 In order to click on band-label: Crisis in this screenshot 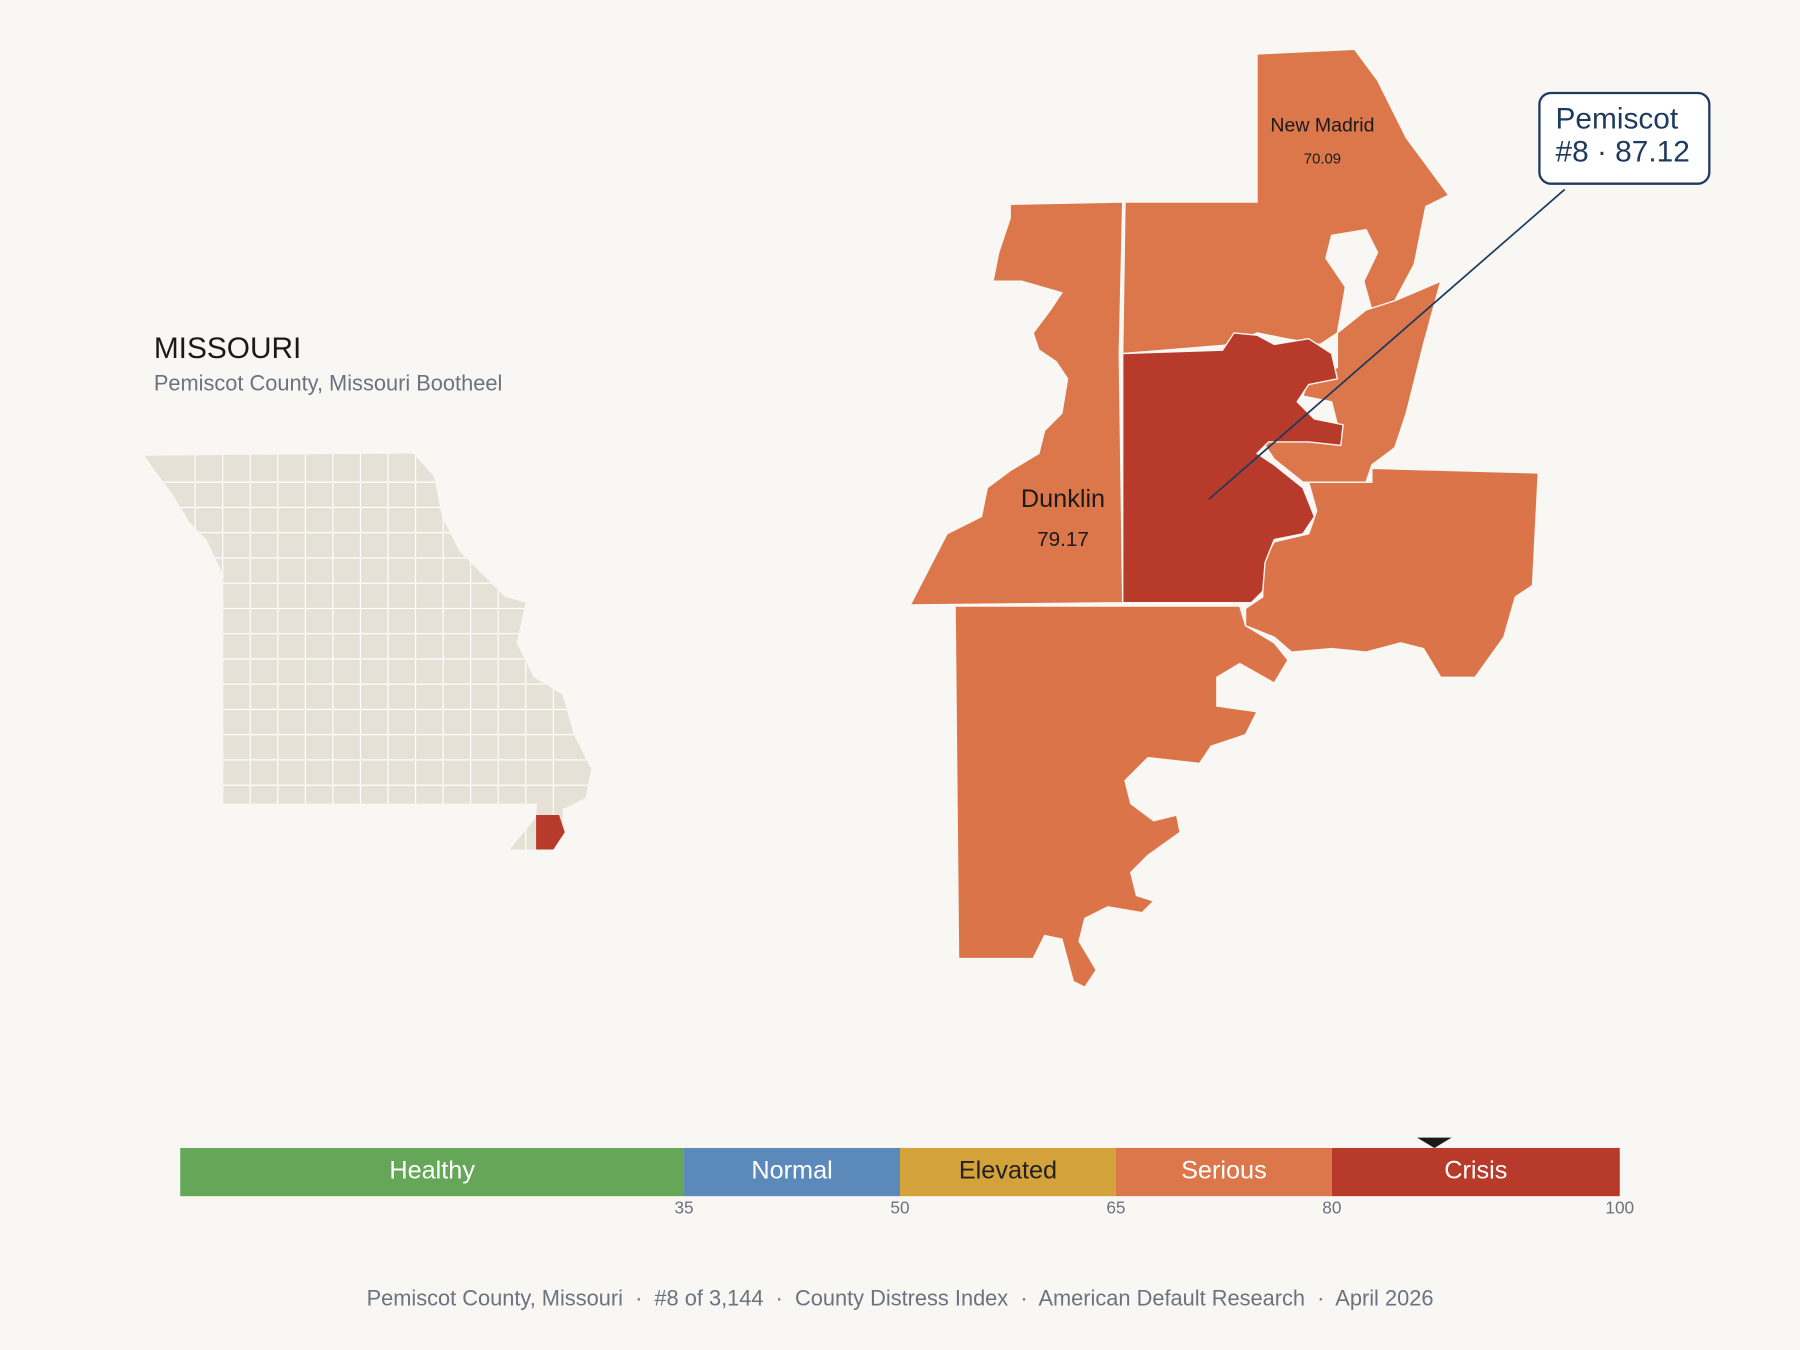, I will do `click(1475, 1171)`.